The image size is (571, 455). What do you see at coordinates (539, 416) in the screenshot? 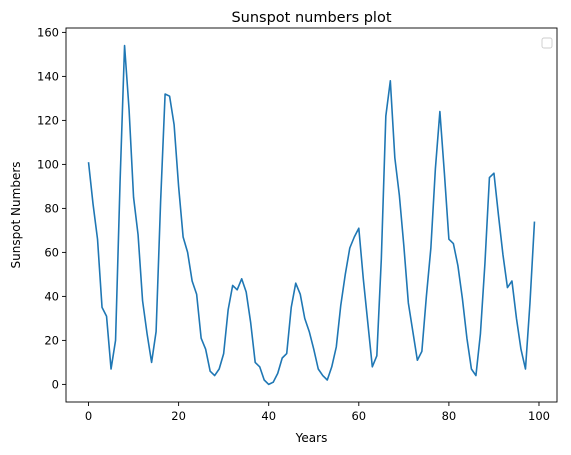
I see `x-tick-label: 100` at bounding box center [539, 416].